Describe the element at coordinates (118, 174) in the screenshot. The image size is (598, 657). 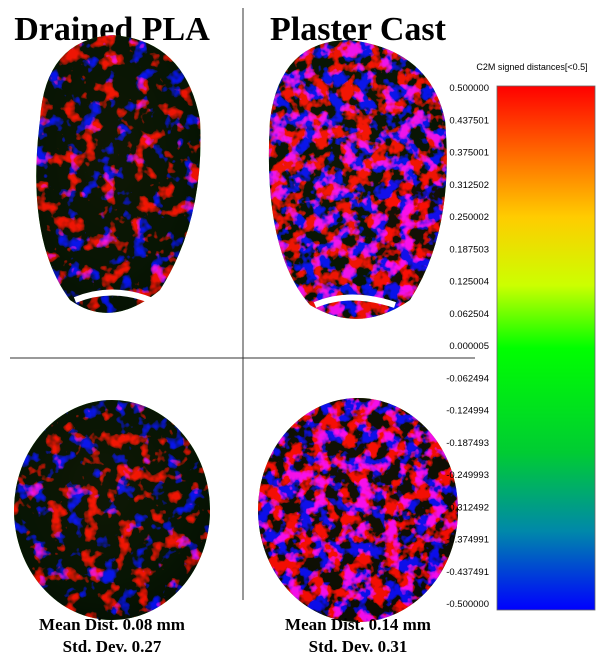
I see `render-face-left` at that location.